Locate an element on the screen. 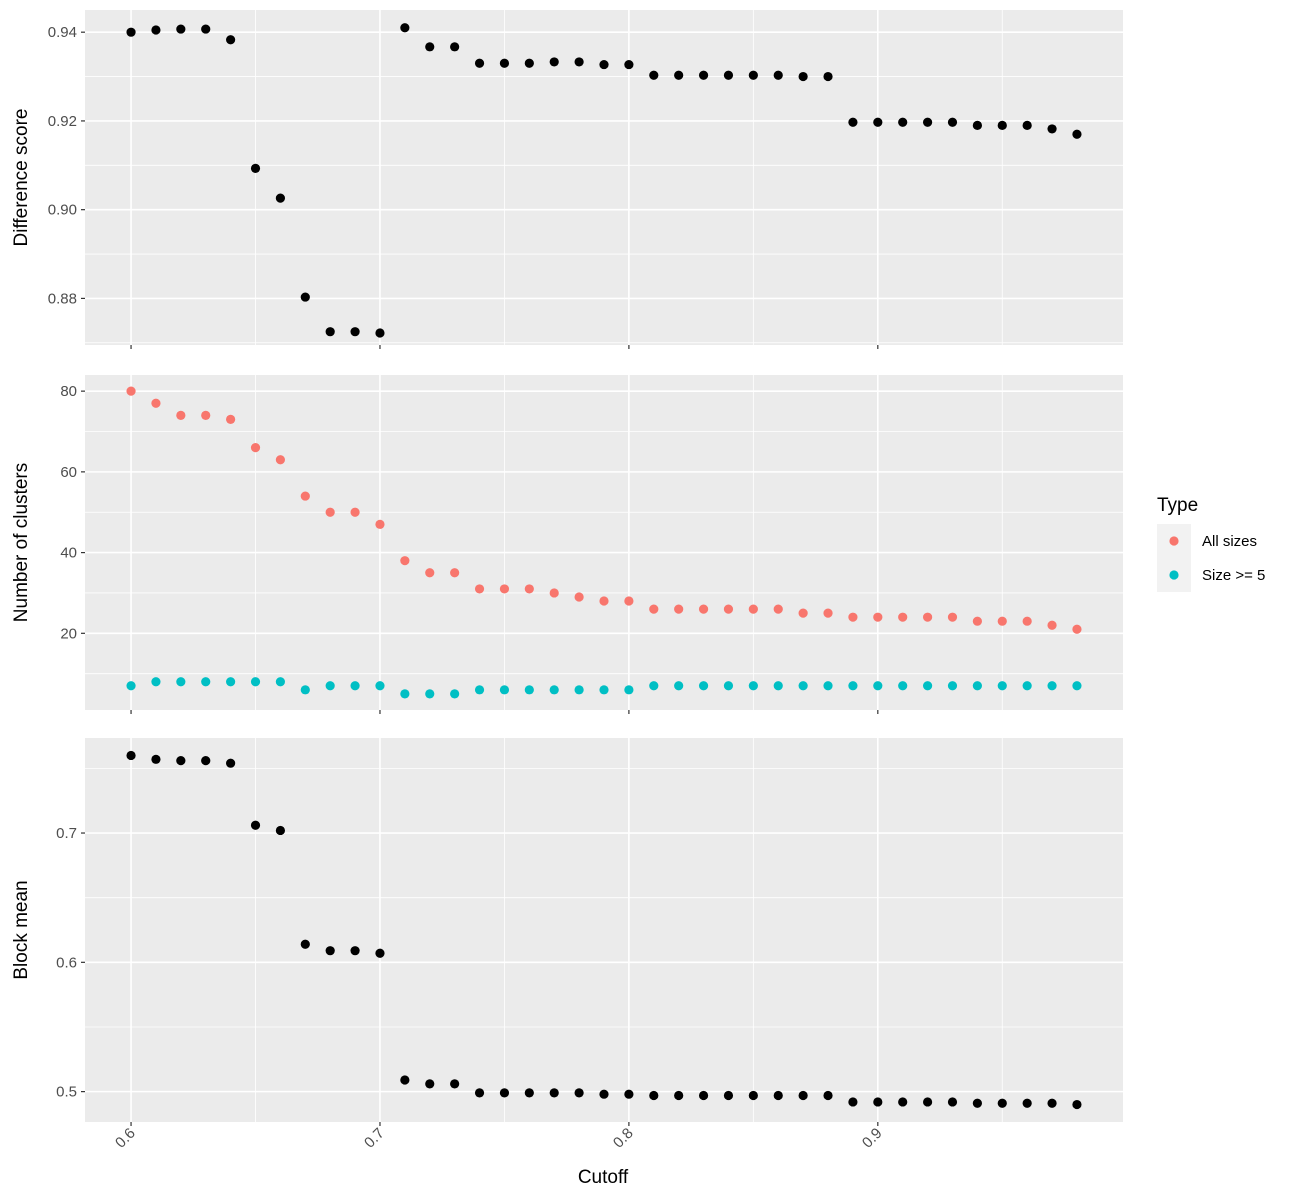  x-tick-label: 0.6 is located at coordinates (125, 1138).